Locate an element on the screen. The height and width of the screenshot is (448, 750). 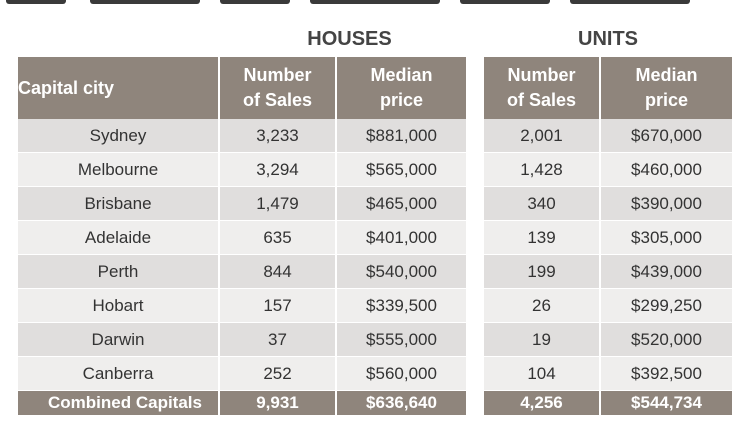
unit-price-cell: $439,000 is located at coordinates (666, 272).